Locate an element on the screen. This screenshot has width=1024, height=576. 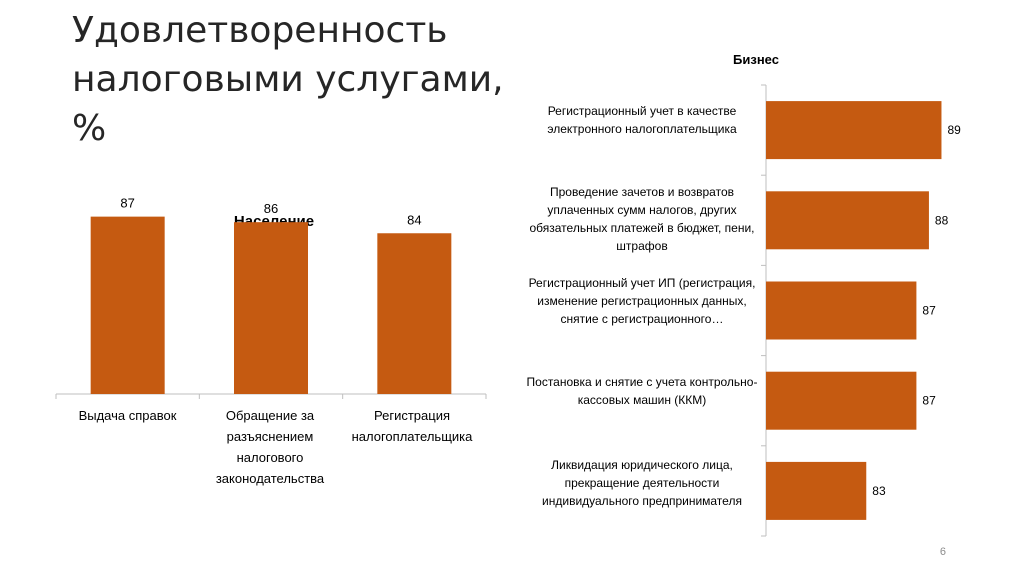
business-data-label: 88 is located at coordinates (942, 220).